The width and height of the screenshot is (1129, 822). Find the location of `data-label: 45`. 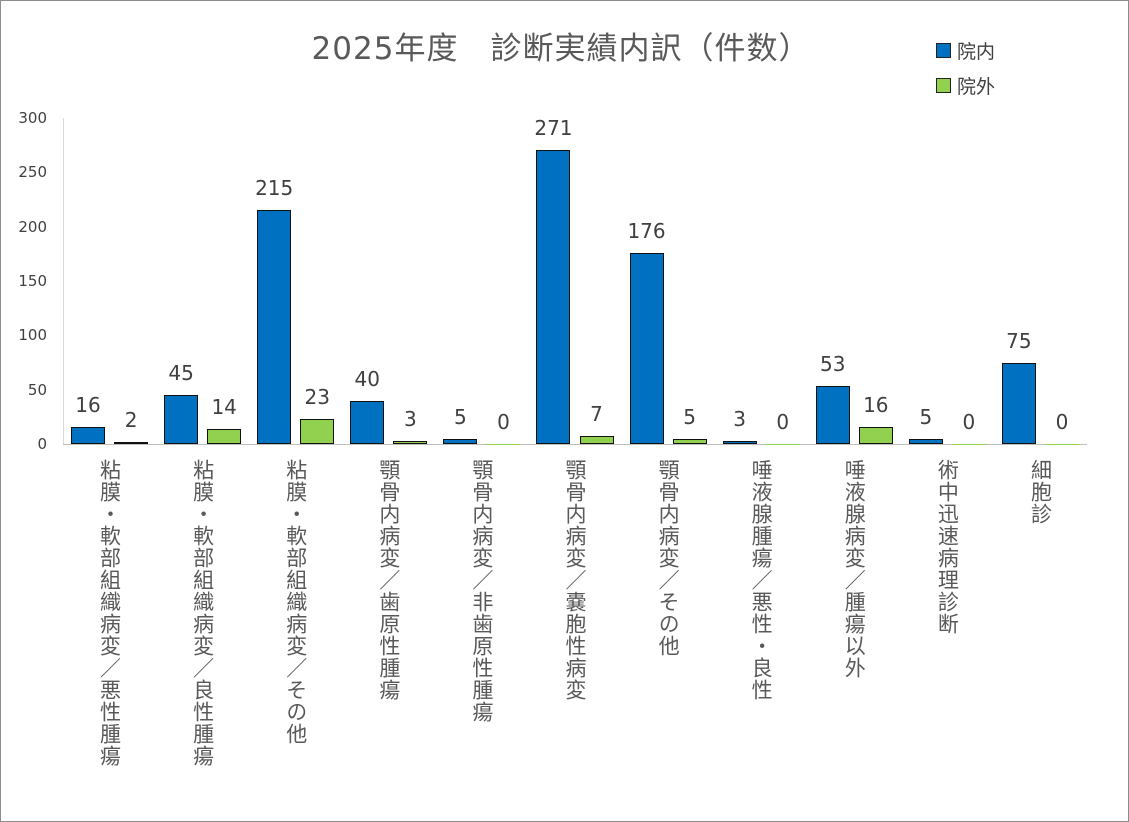

data-label: 45 is located at coordinates (181, 373).